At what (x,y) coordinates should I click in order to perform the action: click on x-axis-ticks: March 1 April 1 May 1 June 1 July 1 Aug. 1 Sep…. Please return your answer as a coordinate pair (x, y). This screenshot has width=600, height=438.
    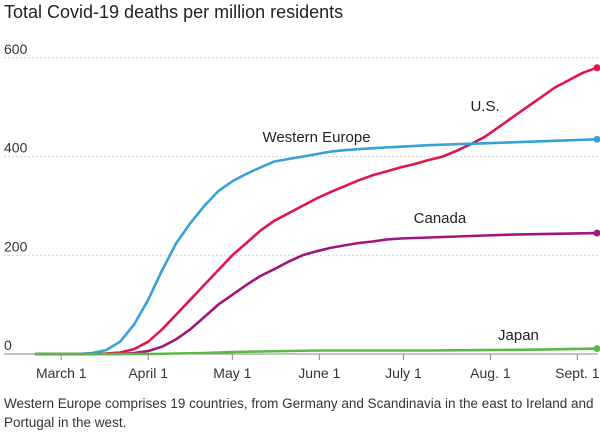
    Looking at the image, I should click on (318, 367).